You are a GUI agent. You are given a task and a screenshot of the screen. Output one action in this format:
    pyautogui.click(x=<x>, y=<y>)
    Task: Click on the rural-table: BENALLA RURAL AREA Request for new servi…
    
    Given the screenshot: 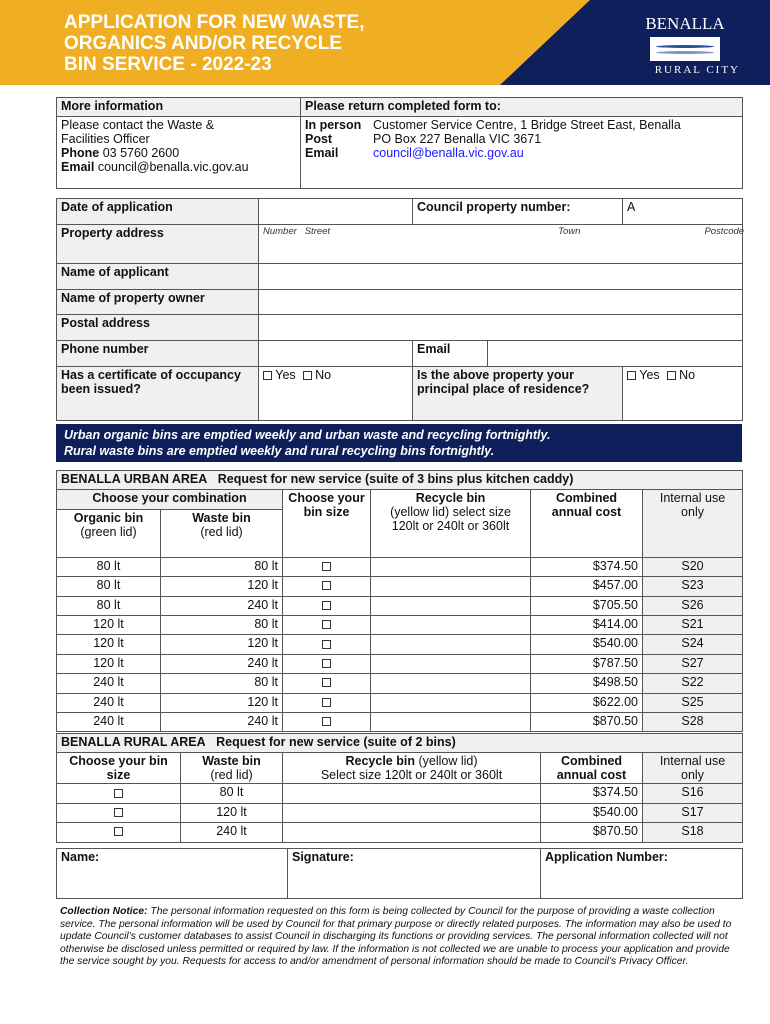 What is the action you would take?
    pyautogui.click(x=399, y=787)
    